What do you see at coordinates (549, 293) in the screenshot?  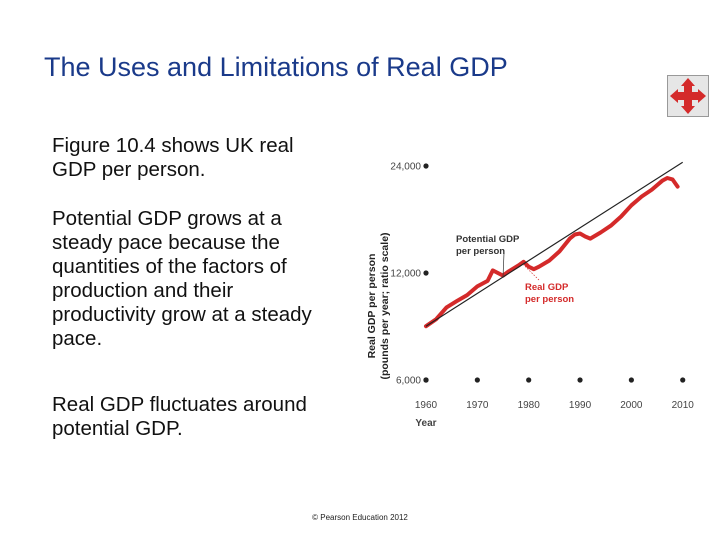 I see `real-gdp-label: Real GDP per person` at bounding box center [549, 293].